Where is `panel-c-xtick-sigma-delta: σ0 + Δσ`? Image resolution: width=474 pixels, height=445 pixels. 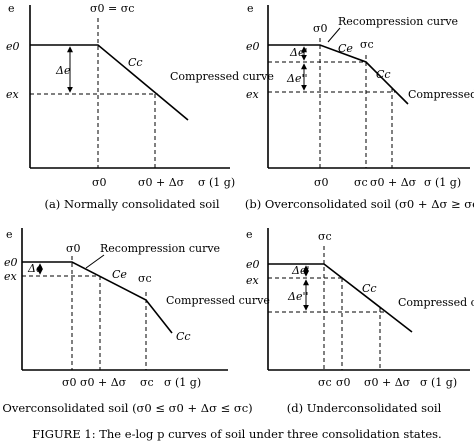 panel-c-xtick-sigma-delta: σ0 + Δσ is located at coordinates (103, 382).